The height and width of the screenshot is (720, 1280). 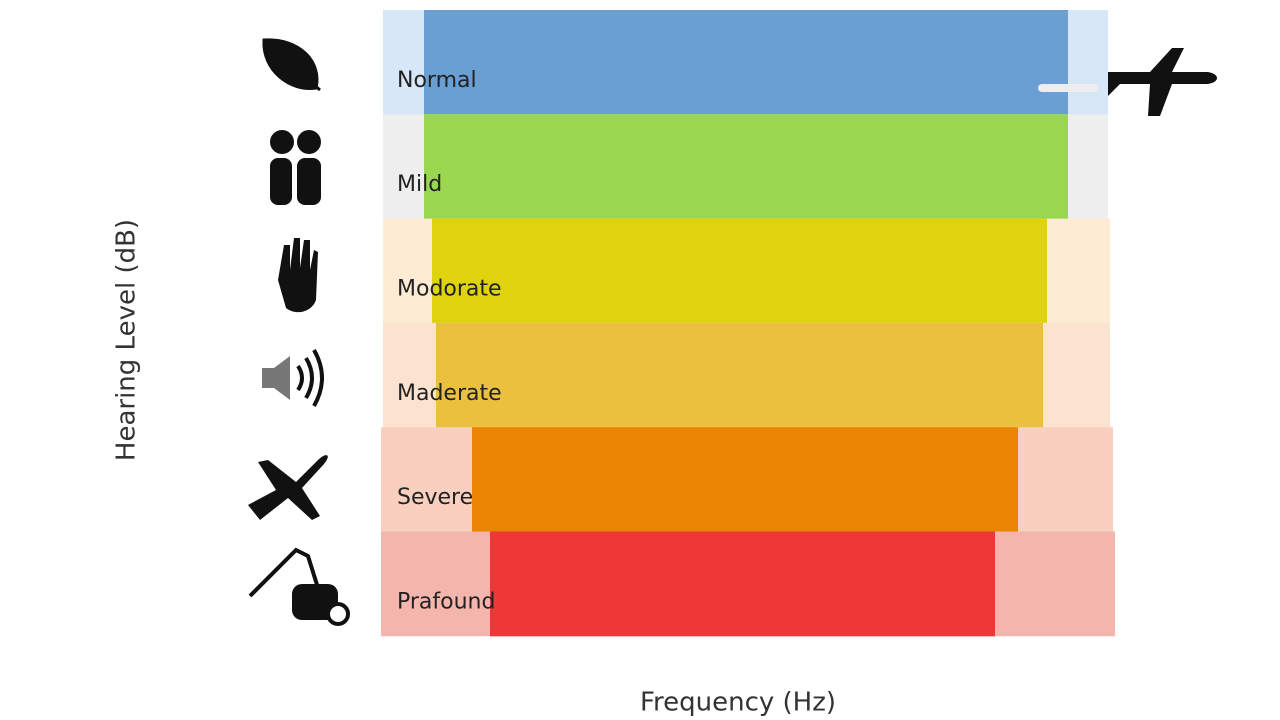 I want to click on plane-top-icon, so click(x=1127, y=82).